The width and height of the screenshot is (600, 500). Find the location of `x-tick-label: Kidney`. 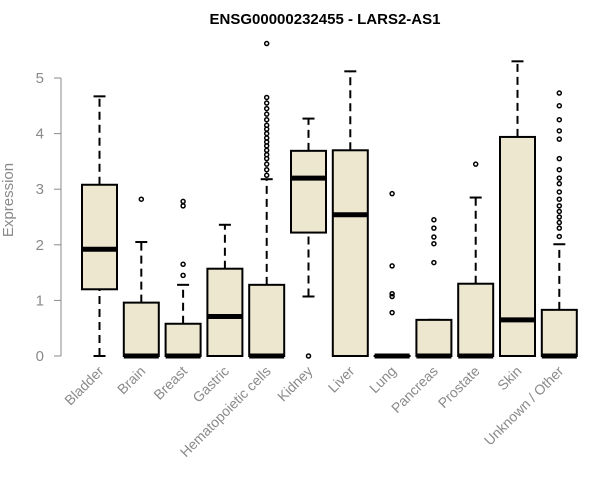

x-tick-label: Kidney is located at coordinates (295, 384).